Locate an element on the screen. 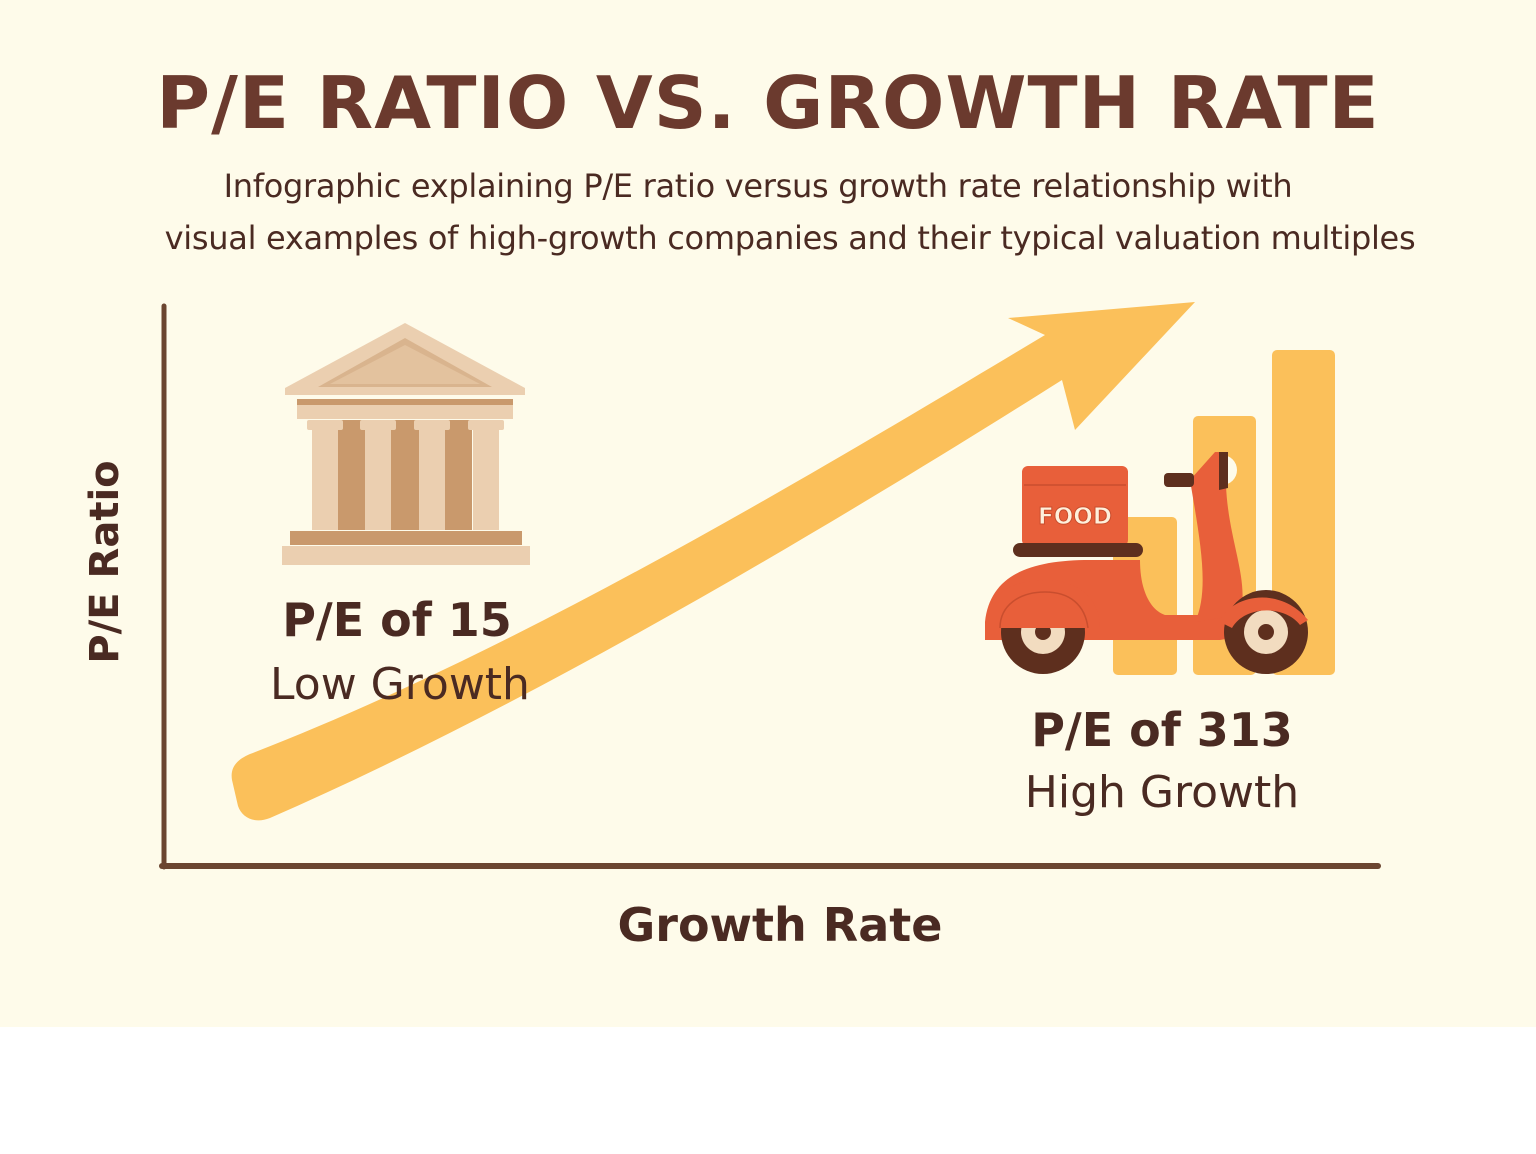 The image size is (1536, 1154). x-axis-label: Growth Rate is located at coordinates (780, 925).